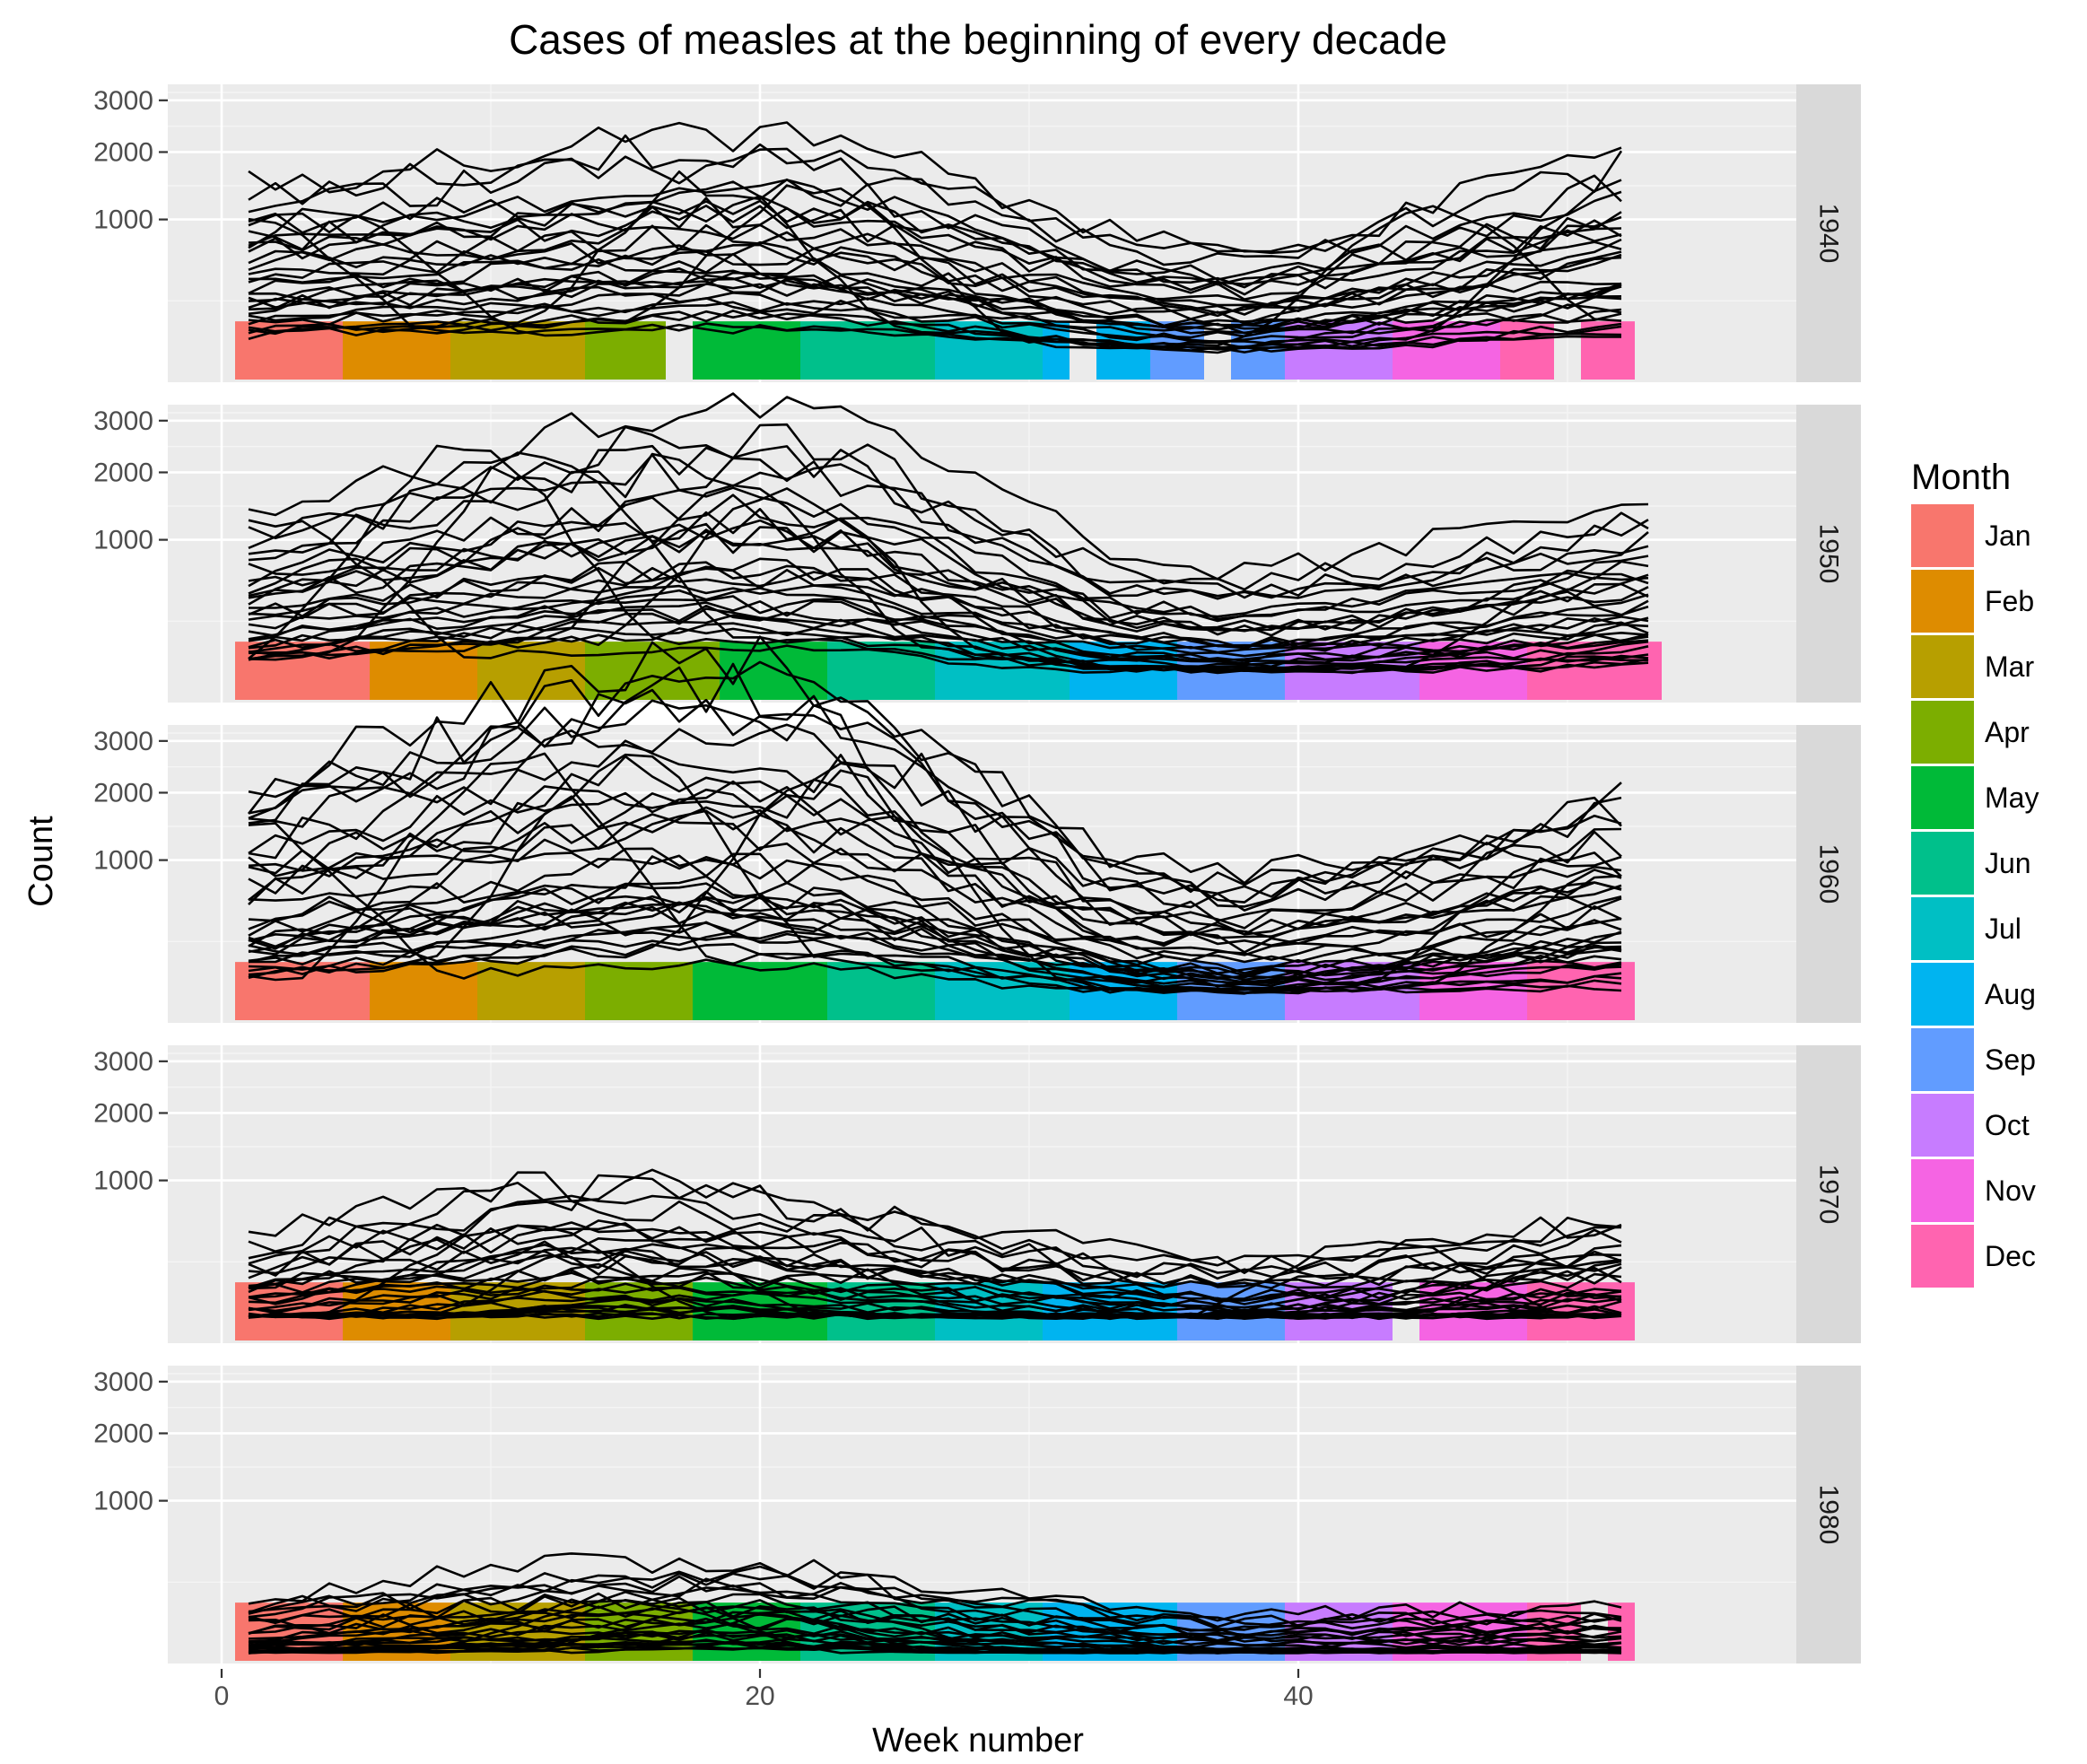 The height and width of the screenshot is (1764, 2087). What do you see at coordinates (1942, 1059) in the screenshot?
I see `legend-swatch-sep` at bounding box center [1942, 1059].